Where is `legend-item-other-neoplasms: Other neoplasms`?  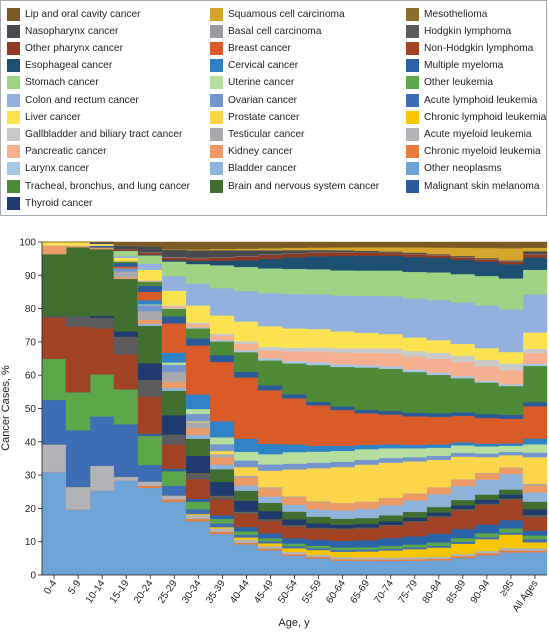 legend-item-other-neoplasms: Other neoplasms is located at coordinates (454, 169).